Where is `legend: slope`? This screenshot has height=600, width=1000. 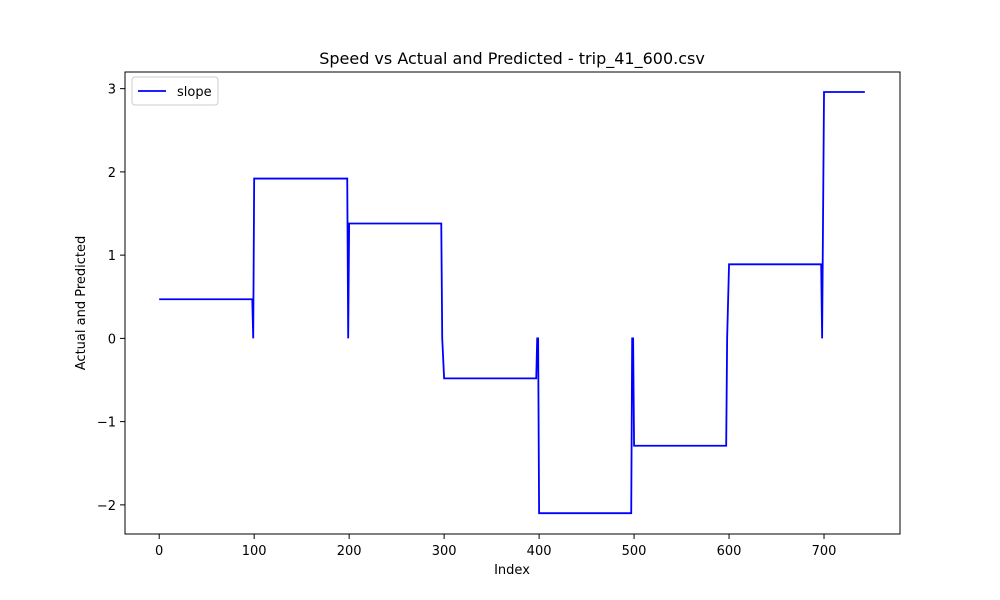 legend: slope is located at coordinates (175, 91).